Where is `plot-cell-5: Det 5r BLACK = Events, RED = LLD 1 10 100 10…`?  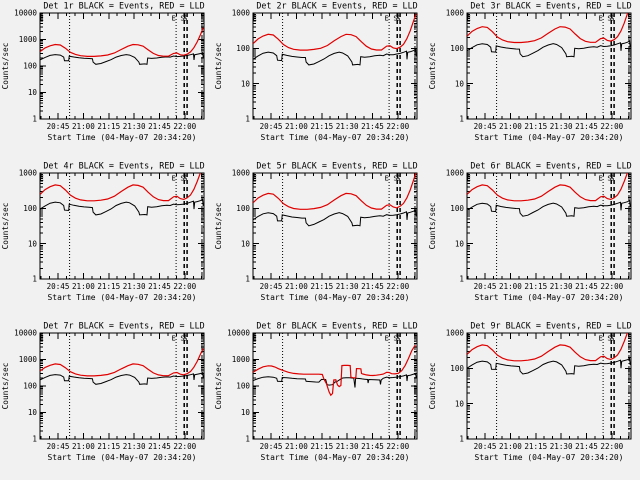
plot-cell-5: Det 5r BLACK = Events, RED = LLD 1 10 100 10… is located at coordinates (319, 240).